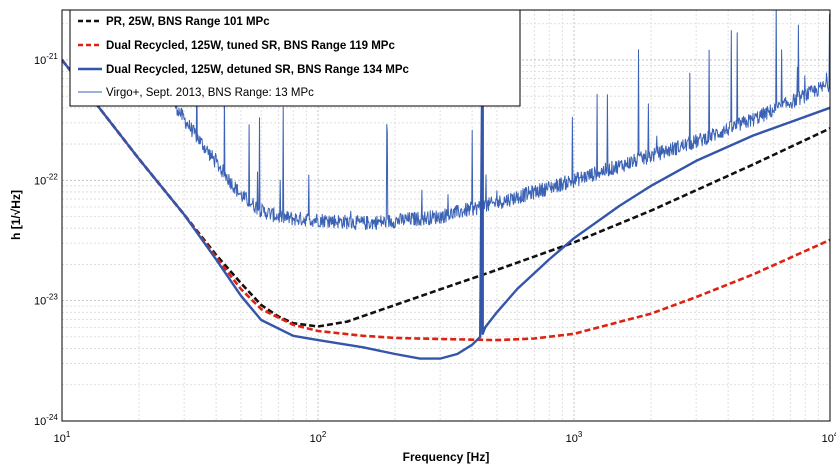  Describe the element at coordinates (46, 179) in the screenshot. I see `y-tick-label: 10-22` at that location.